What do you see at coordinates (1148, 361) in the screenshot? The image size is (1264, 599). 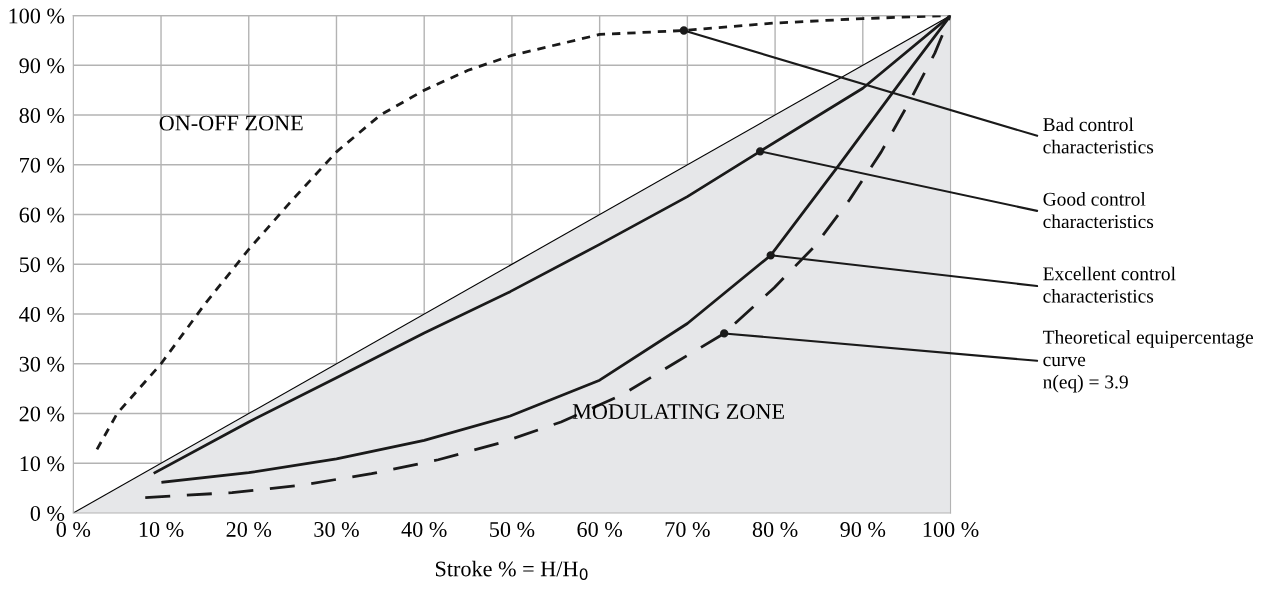 I see `annotation: Theoretical equipercentage curve n(eq) = 3.9` at bounding box center [1148, 361].